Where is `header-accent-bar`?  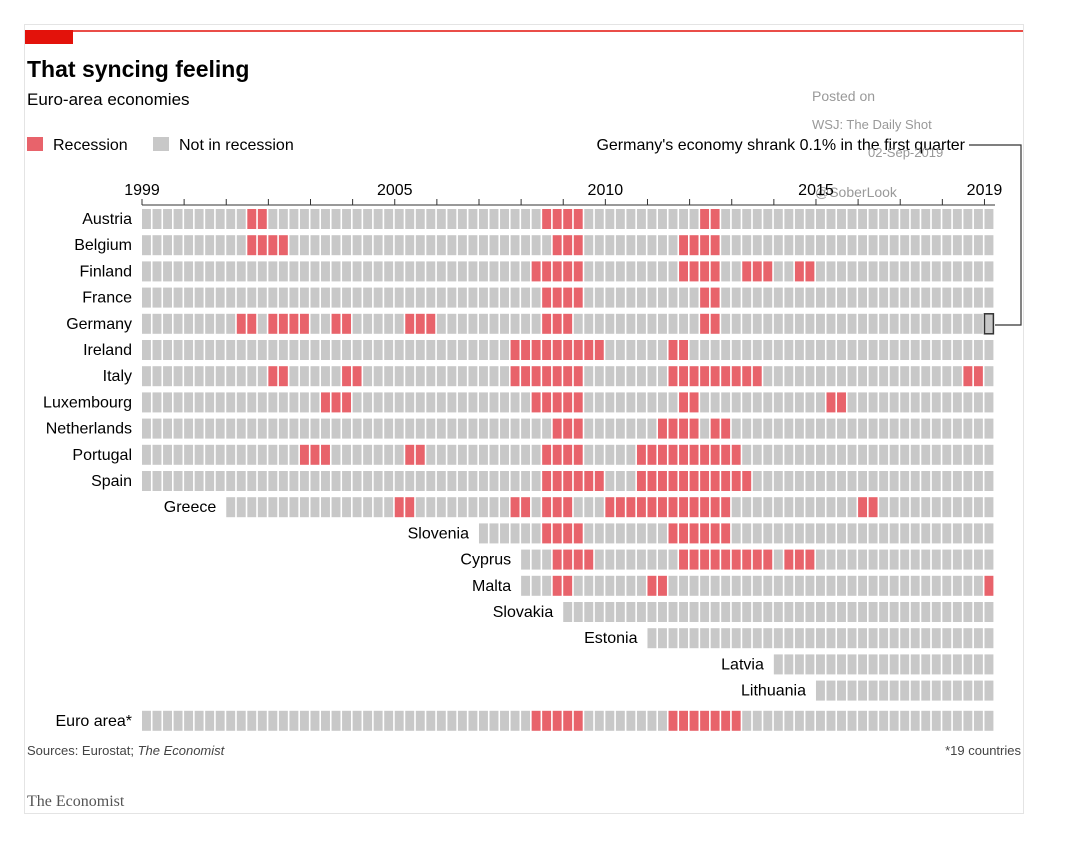
header-accent-bar is located at coordinates (49, 37).